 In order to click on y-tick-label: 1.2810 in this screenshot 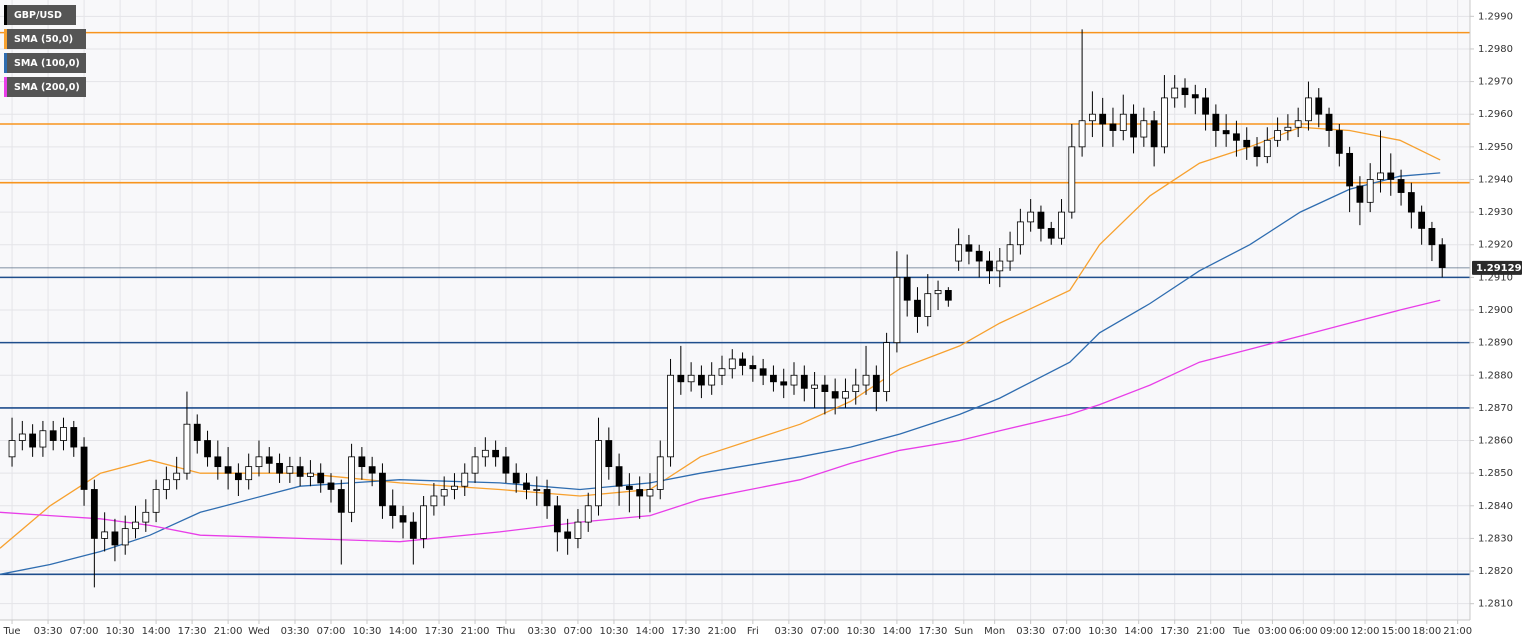, I will do `click(1495, 604)`.